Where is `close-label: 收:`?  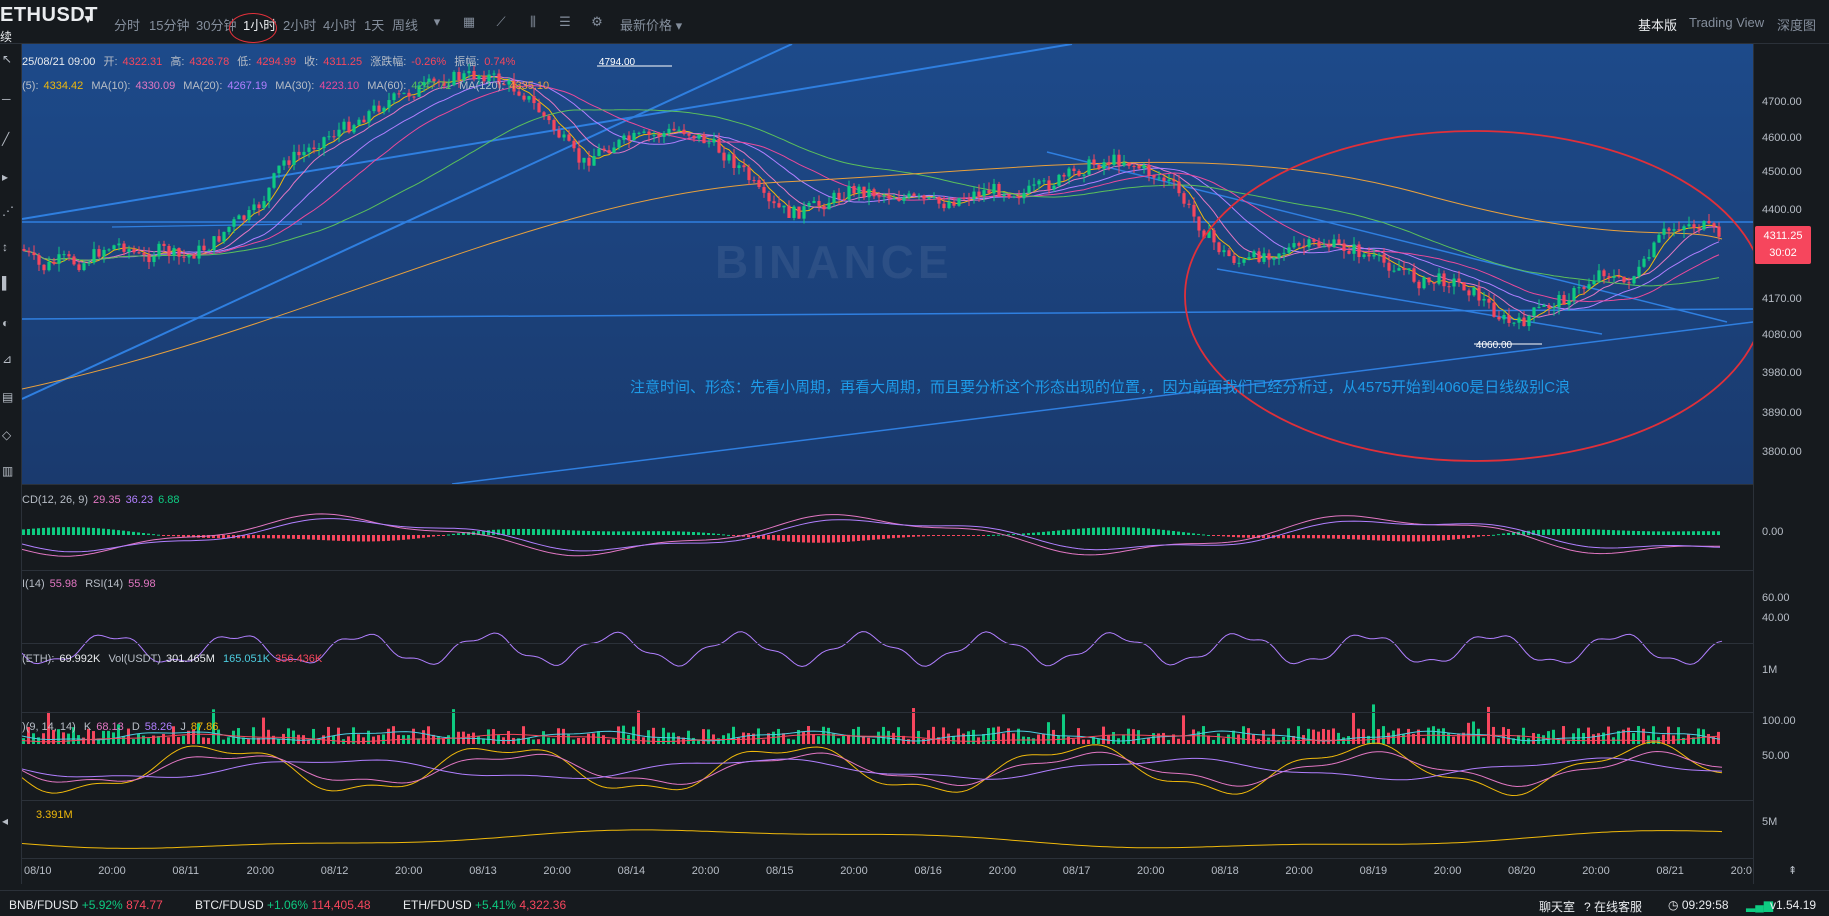
close-label: 收: is located at coordinates (311, 62).